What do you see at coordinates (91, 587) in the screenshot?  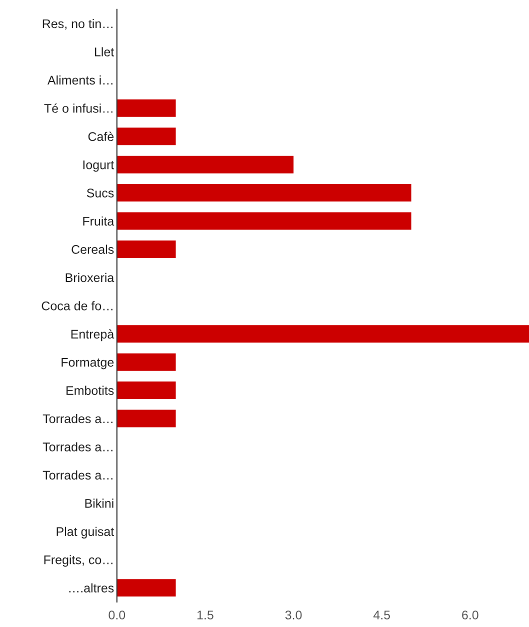 I see `y-tick-label: ….altres` at bounding box center [91, 587].